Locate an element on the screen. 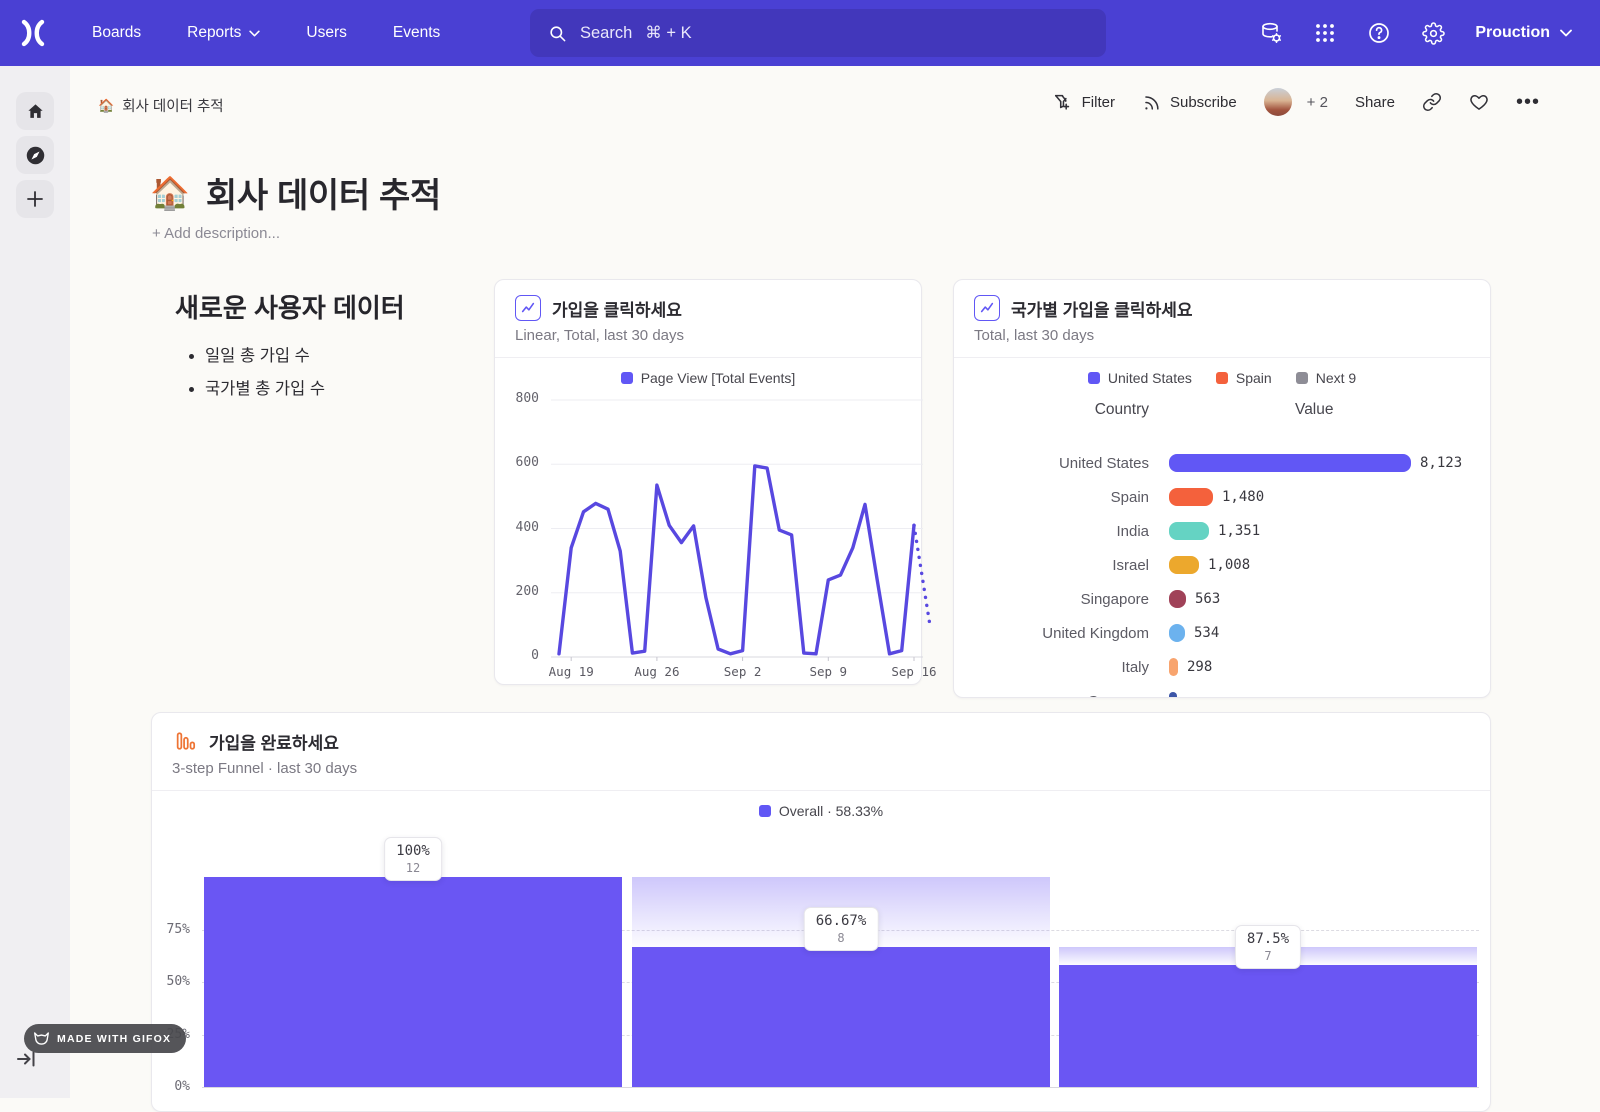  legend-item-overall: Overall · 58.33% is located at coordinates (821, 811).